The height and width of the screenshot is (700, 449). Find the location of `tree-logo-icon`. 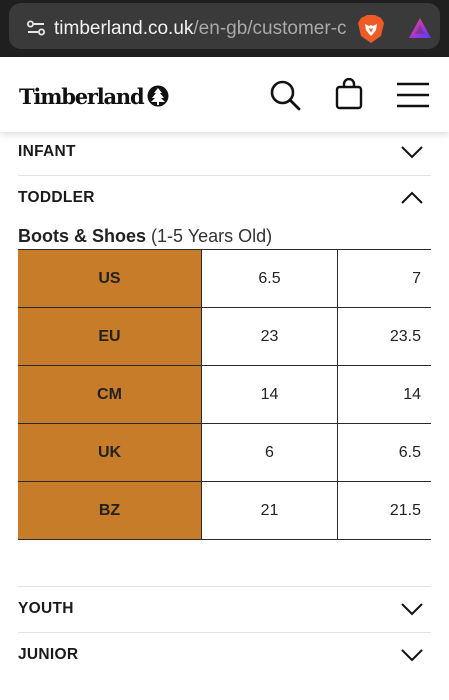

tree-logo-icon is located at coordinates (158, 96).